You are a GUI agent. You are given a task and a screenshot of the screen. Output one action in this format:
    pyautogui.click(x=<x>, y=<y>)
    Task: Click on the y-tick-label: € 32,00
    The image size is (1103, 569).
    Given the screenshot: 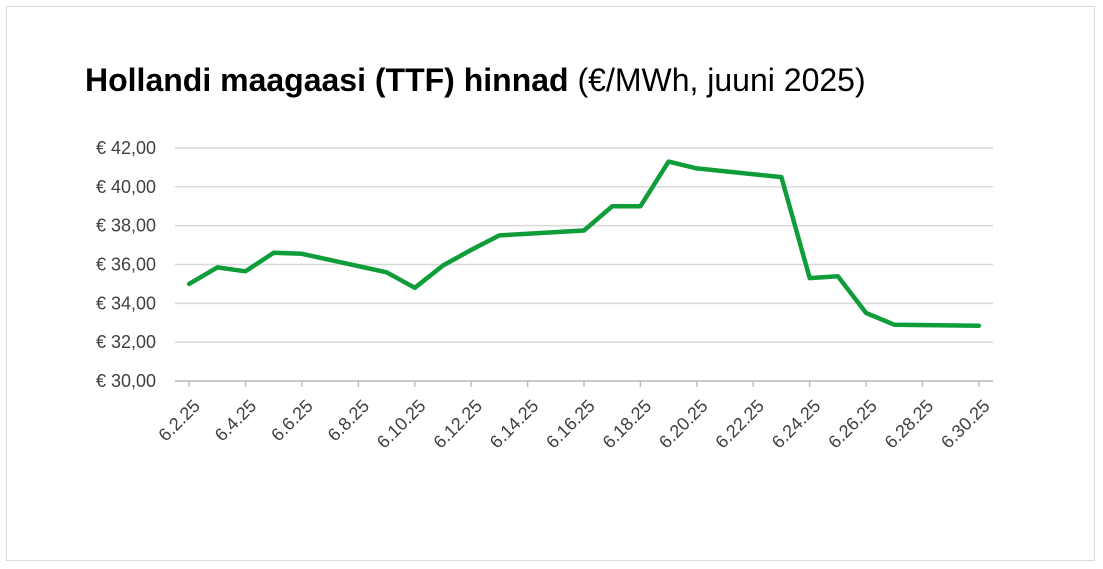 What is the action you would take?
    pyautogui.click(x=126, y=342)
    